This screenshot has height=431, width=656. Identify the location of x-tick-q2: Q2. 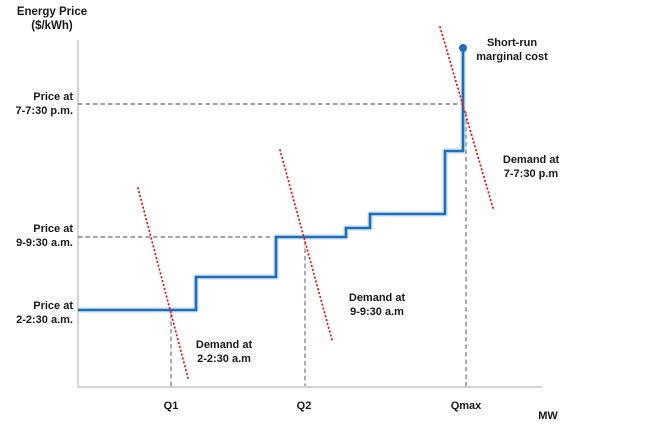
(304, 406).